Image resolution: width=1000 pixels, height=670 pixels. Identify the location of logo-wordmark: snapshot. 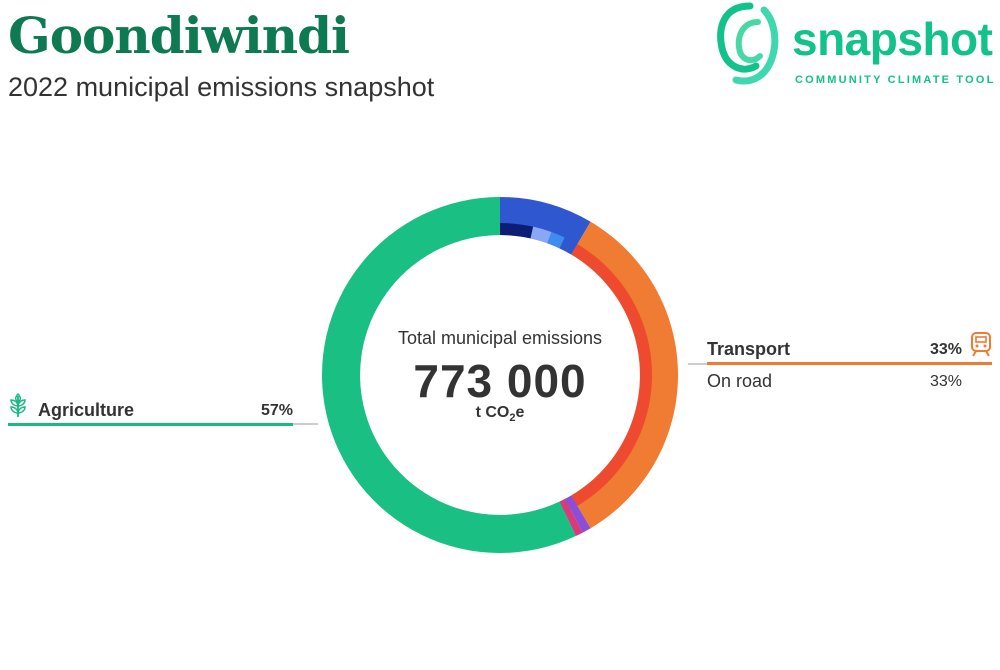
(892, 39).